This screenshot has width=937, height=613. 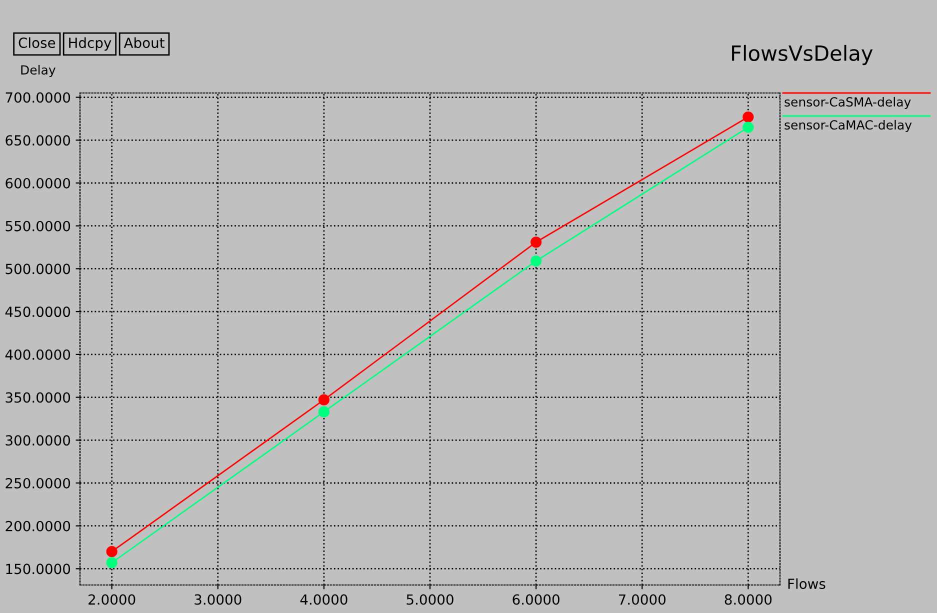 I want to click on text: sensor-CaMAC-delay, so click(x=848, y=126).